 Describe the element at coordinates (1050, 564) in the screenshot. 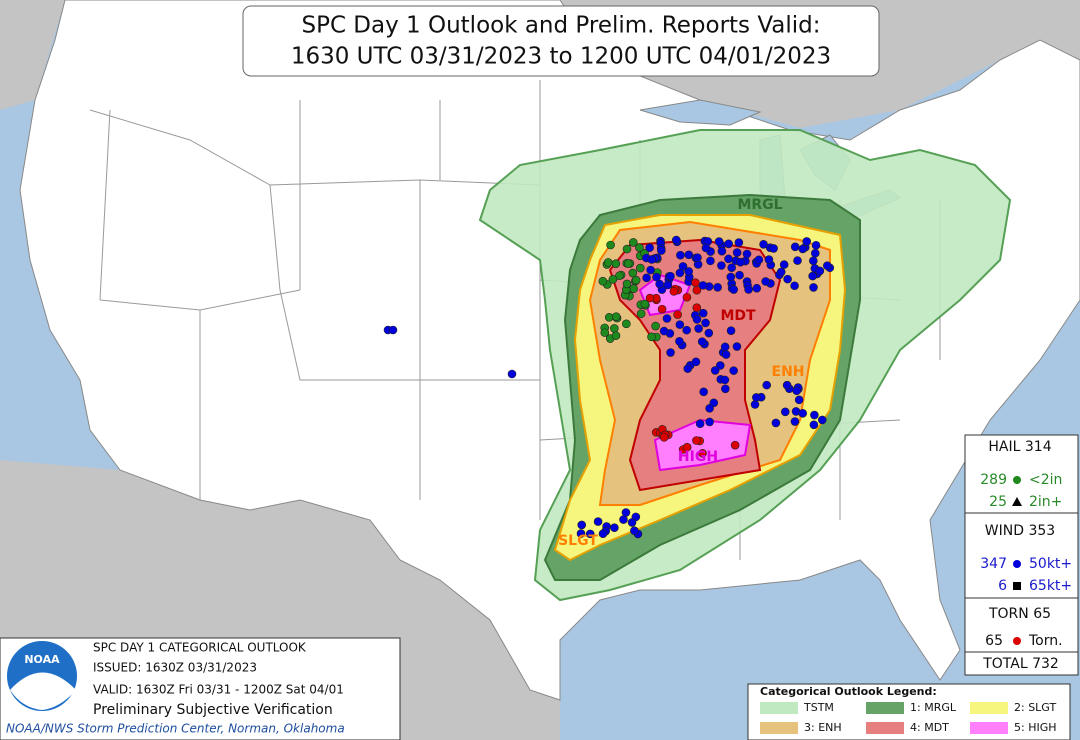

I see `speed-label: 50kt+` at that location.